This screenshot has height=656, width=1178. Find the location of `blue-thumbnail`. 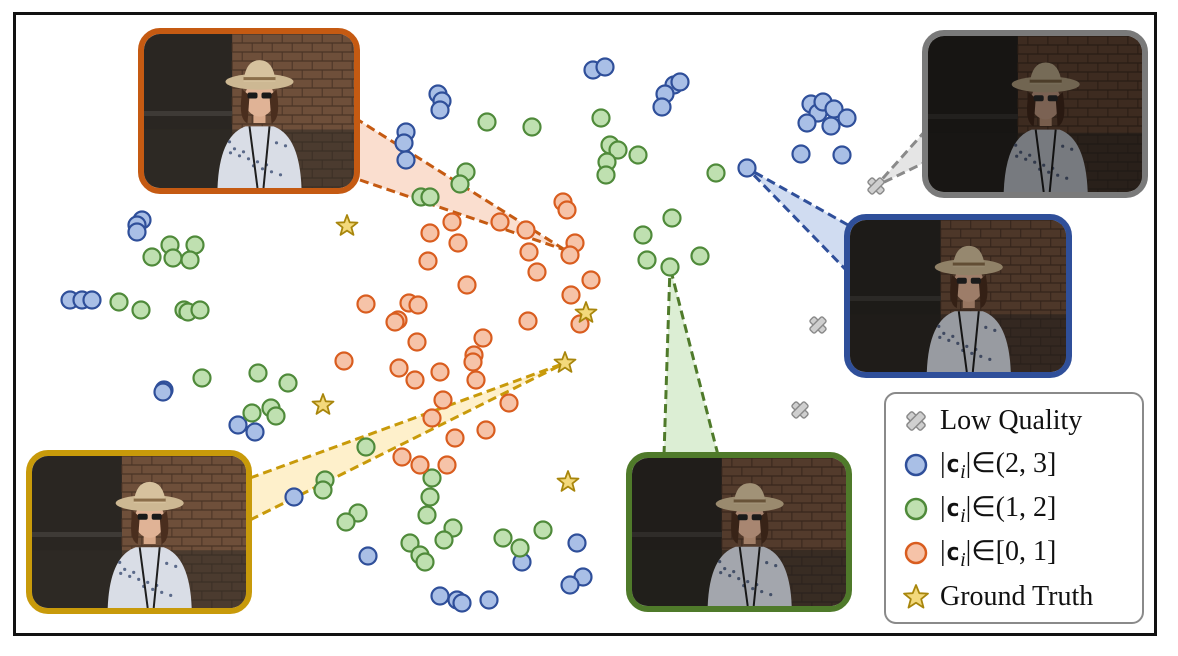

blue-thumbnail is located at coordinates (958, 296).